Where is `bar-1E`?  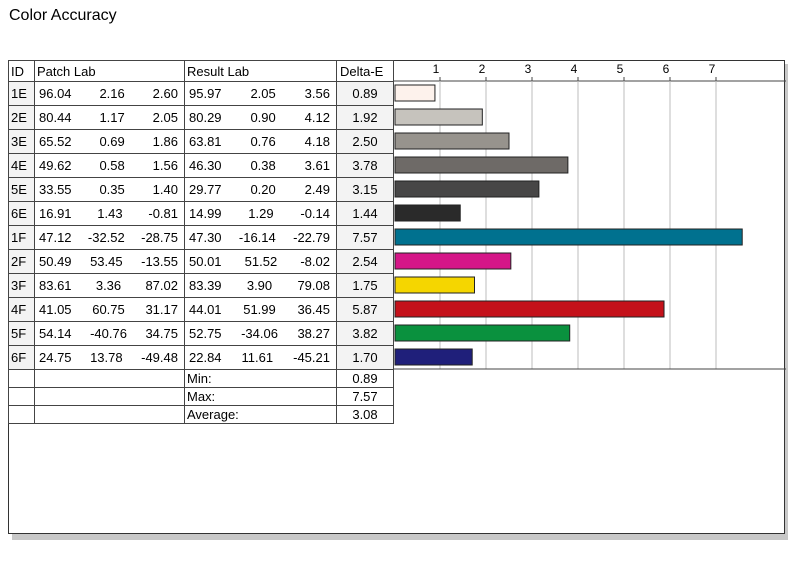 bar-1E is located at coordinates (415, 93).